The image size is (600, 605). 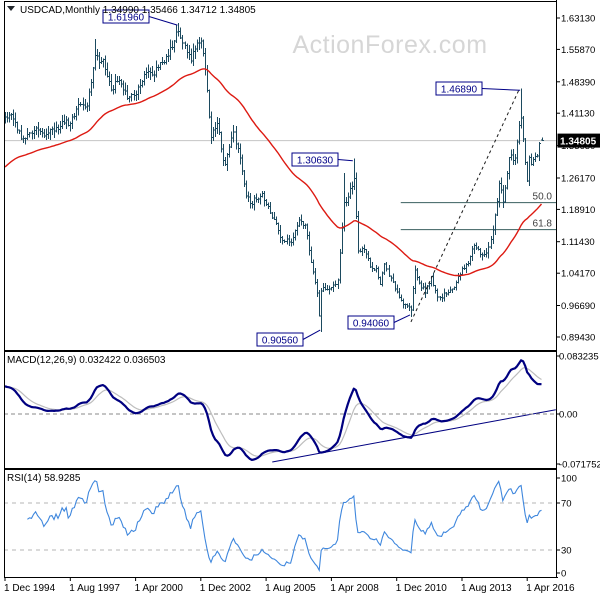 What do you see at coordinates (280, 341) in the screenshot?
I see `annotation-label: 0.90560` at bounding box center [280, 341].